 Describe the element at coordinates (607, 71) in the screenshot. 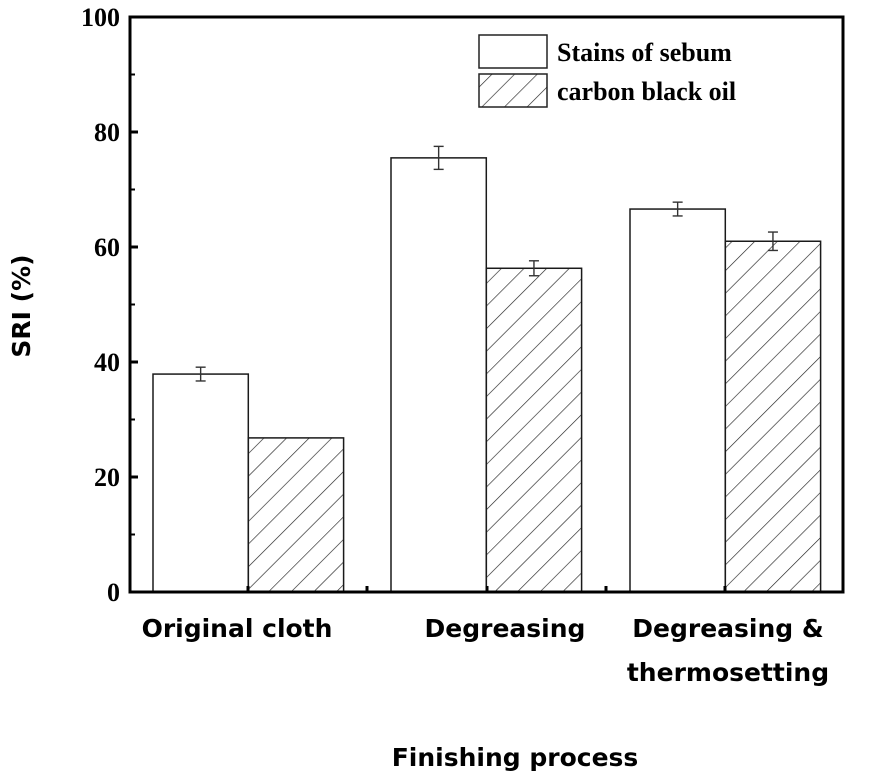

I see `legend: Stains of sebum carbon black oil` at that location.